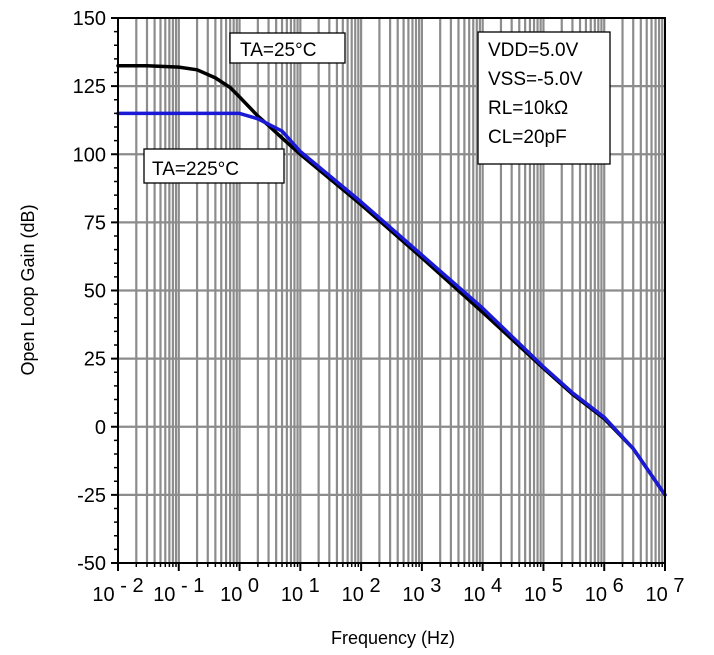 This screenshot has height=655, width=714. Describe the element at coordinates (528, 108) in the screenshot. I see `condition-rl: RL=10kΩ` at that location.